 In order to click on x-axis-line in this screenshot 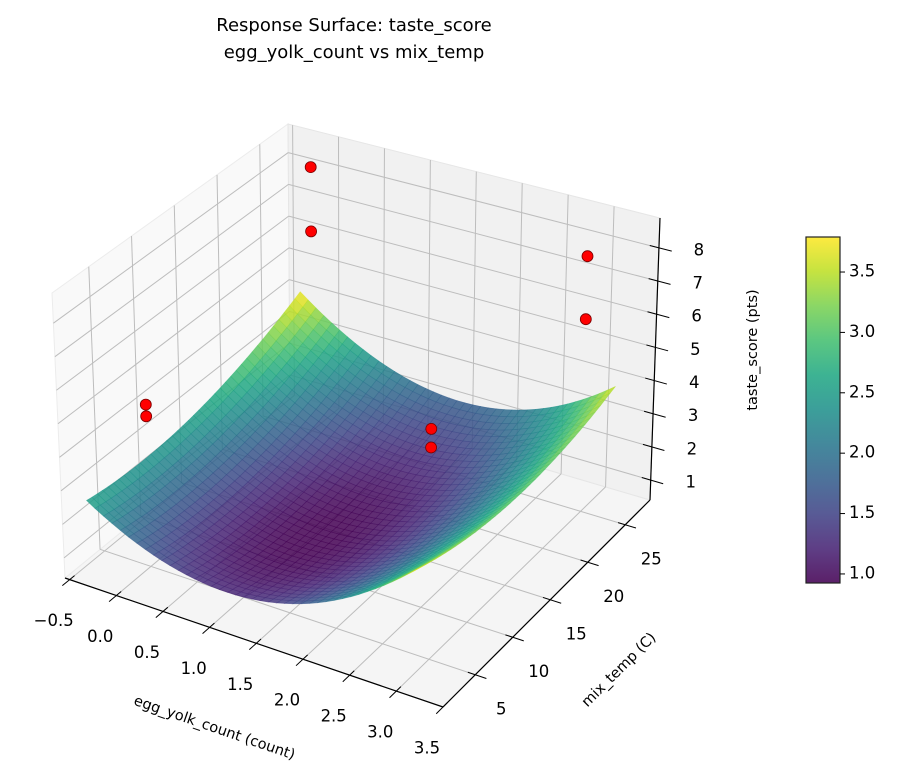, I will do `click(254, 642)`.